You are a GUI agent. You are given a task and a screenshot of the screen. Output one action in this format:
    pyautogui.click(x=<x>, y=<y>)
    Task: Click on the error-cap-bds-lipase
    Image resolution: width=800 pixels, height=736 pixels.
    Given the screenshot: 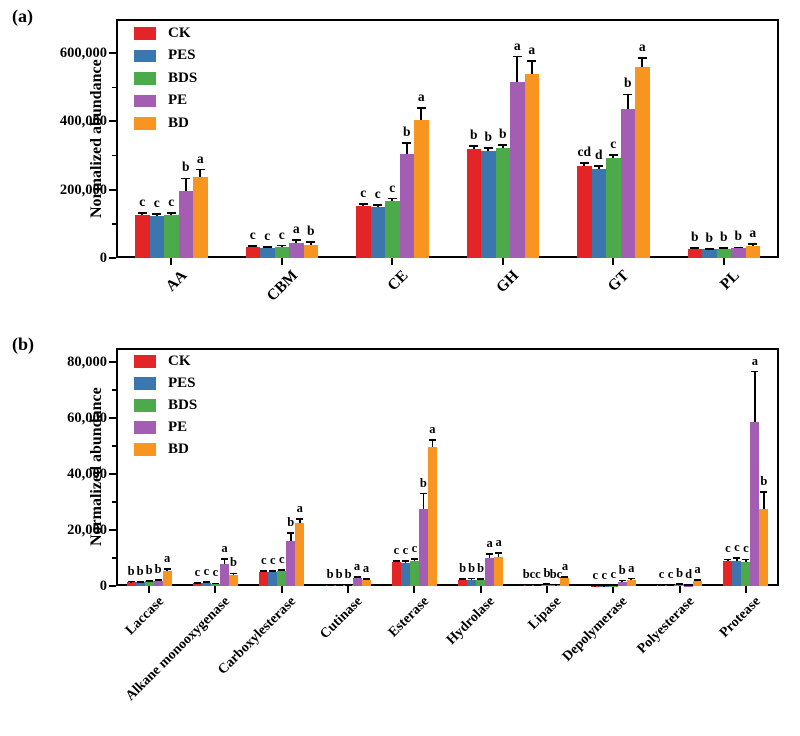 What is the action you would take?
    pyautogui.click(x=547, y=584)
    